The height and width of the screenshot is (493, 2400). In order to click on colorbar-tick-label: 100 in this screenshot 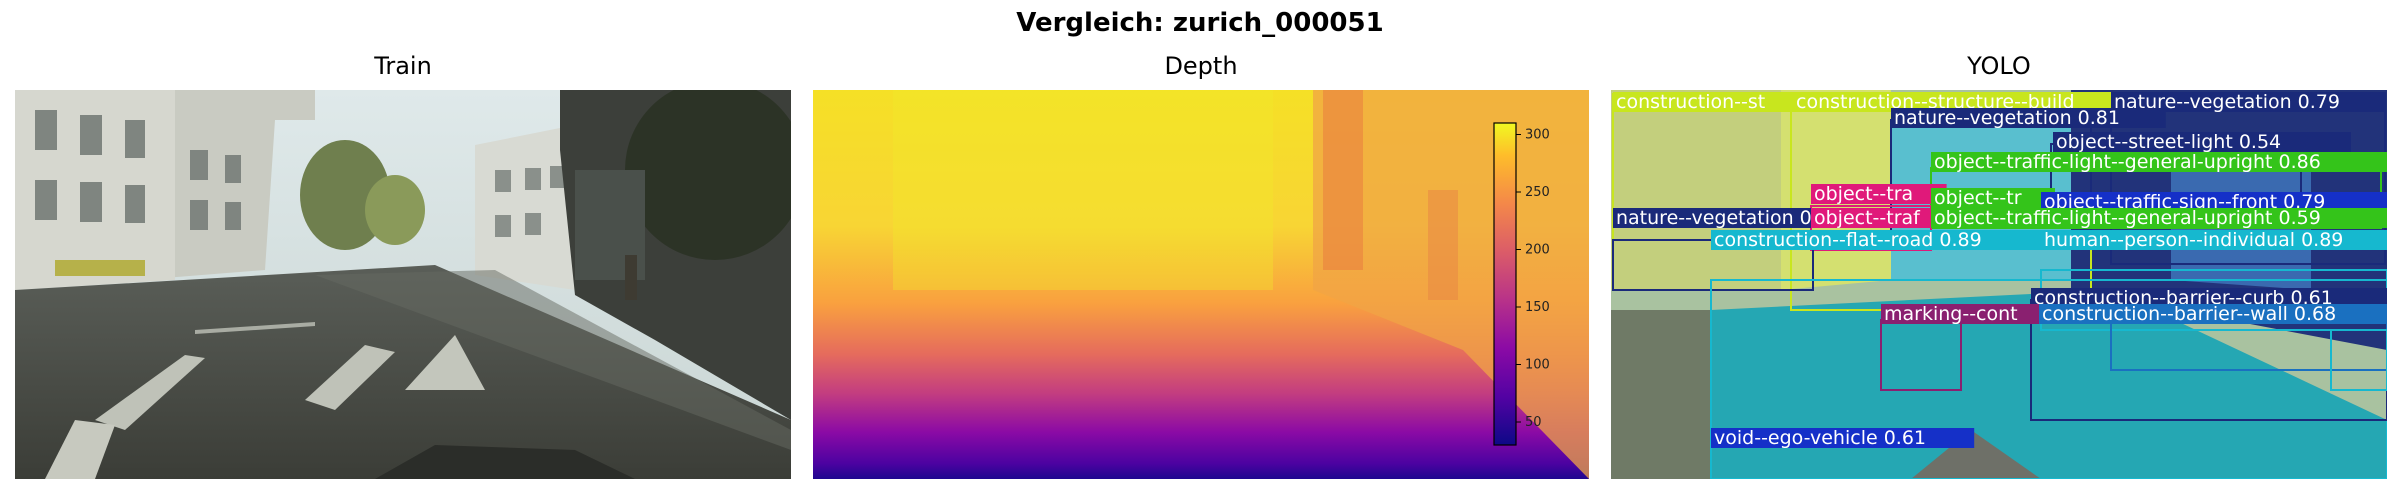, I will do `click(1537, 365)`.